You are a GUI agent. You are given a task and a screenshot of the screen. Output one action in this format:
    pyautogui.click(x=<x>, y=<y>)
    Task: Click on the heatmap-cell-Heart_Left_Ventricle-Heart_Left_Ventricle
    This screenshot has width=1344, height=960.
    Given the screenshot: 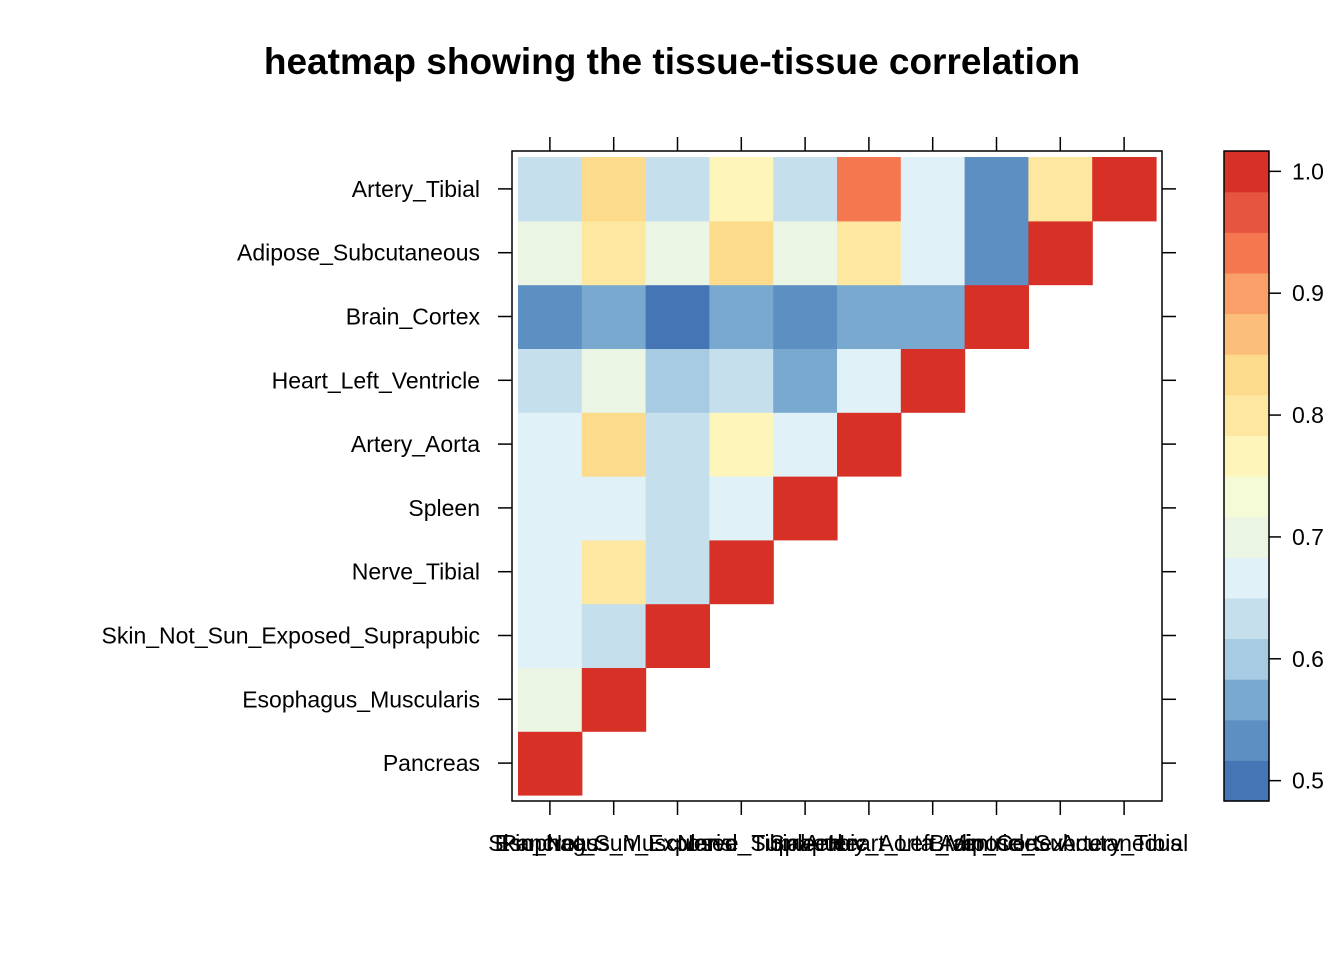 What is the action you would take?
    pyautogui.click(x=933, y=380)
    